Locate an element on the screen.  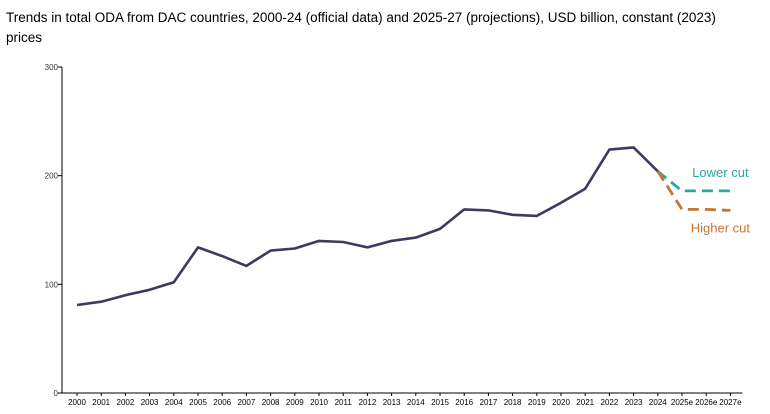
x-tick-label: 2007 is located at coordinates (247, 402).